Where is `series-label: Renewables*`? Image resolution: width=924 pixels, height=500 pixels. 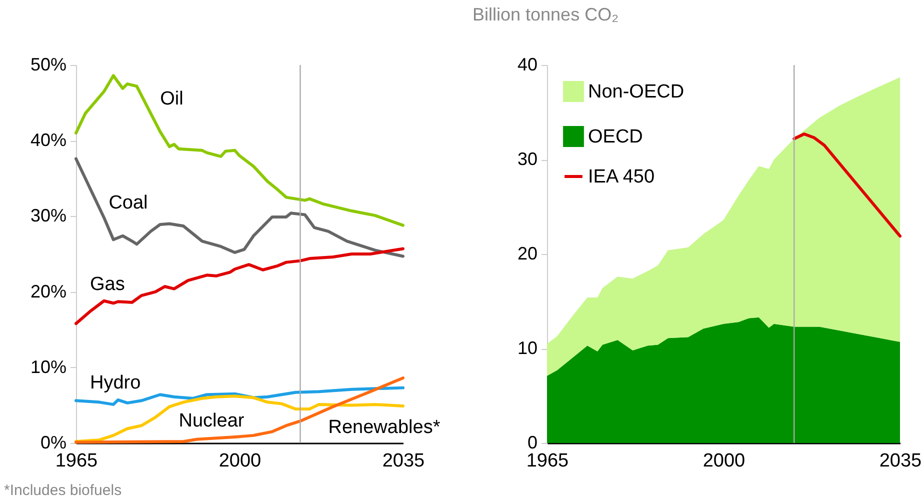 series-label: Renewables* is located at coordinates (384, 427).